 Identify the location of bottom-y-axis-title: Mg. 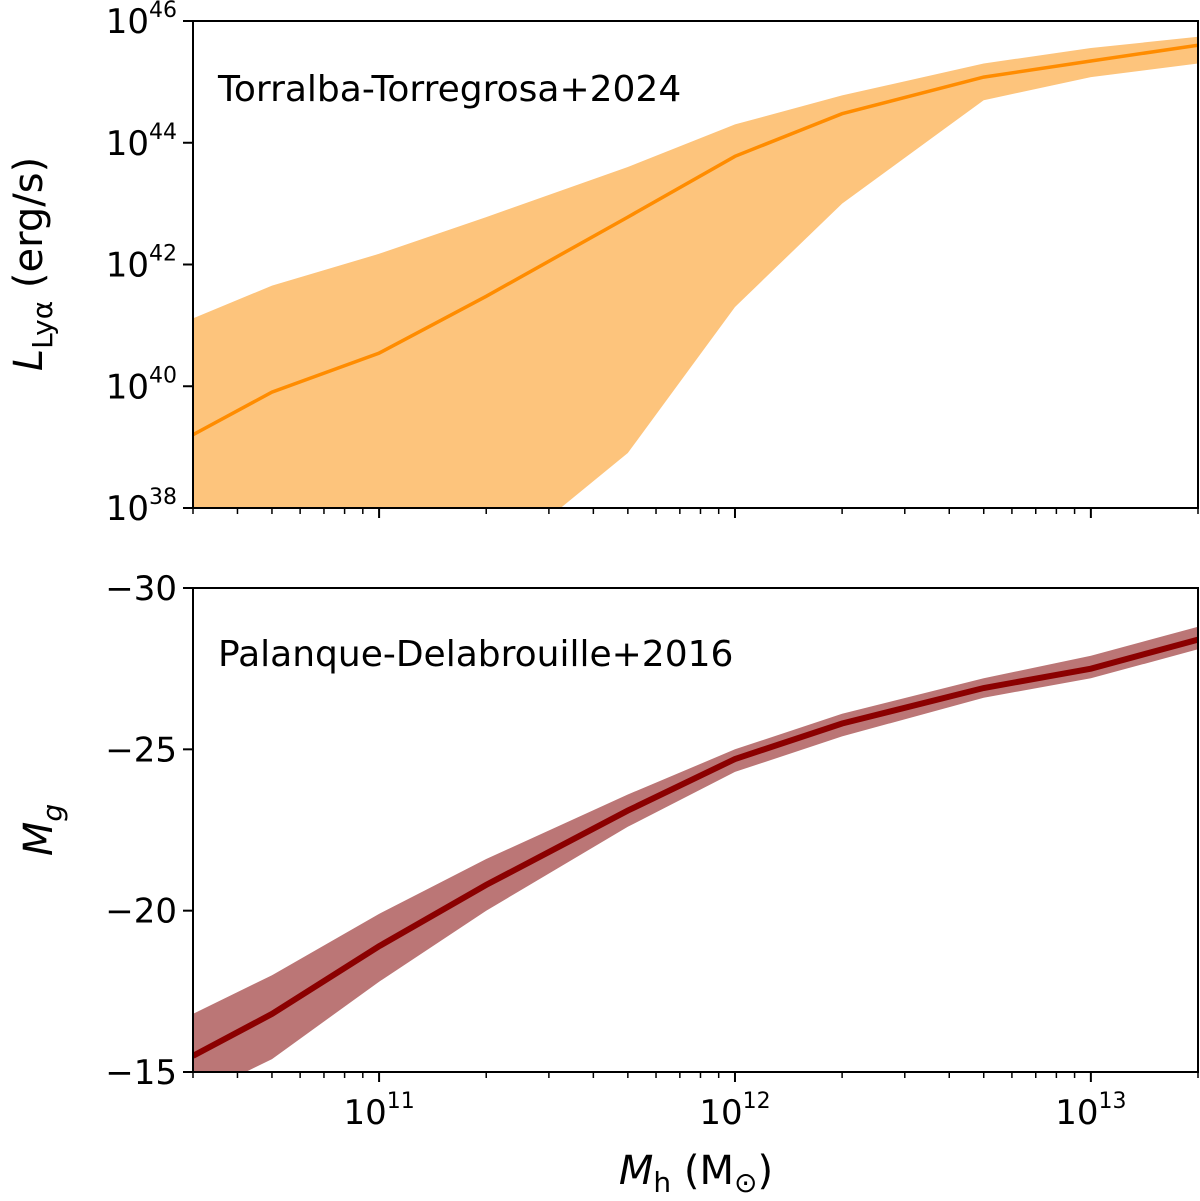
(42, 830).